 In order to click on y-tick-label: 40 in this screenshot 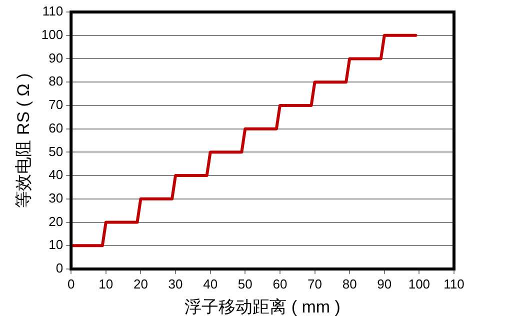, I will do `click(56, 174)`.